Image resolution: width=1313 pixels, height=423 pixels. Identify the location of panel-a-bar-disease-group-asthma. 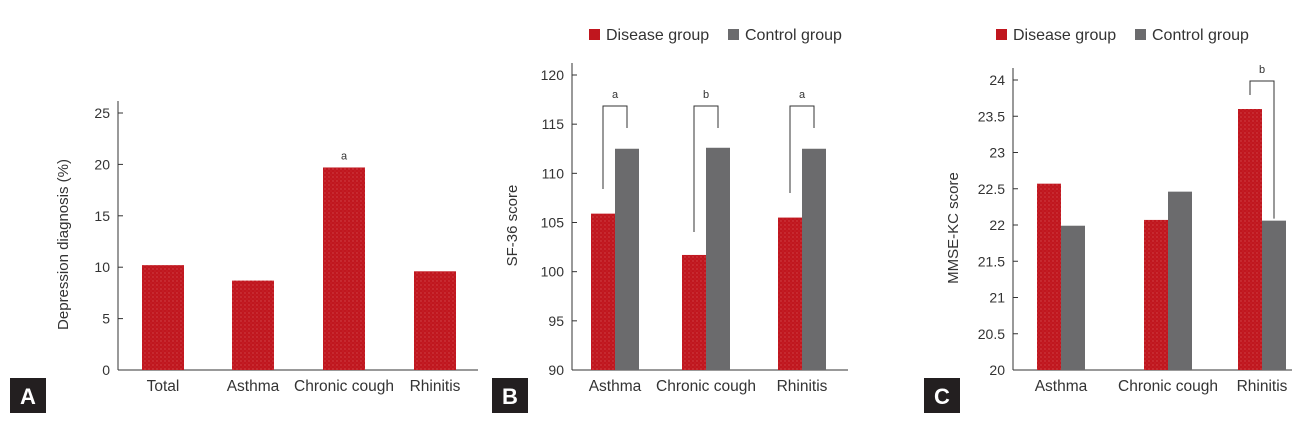
(253, 325).